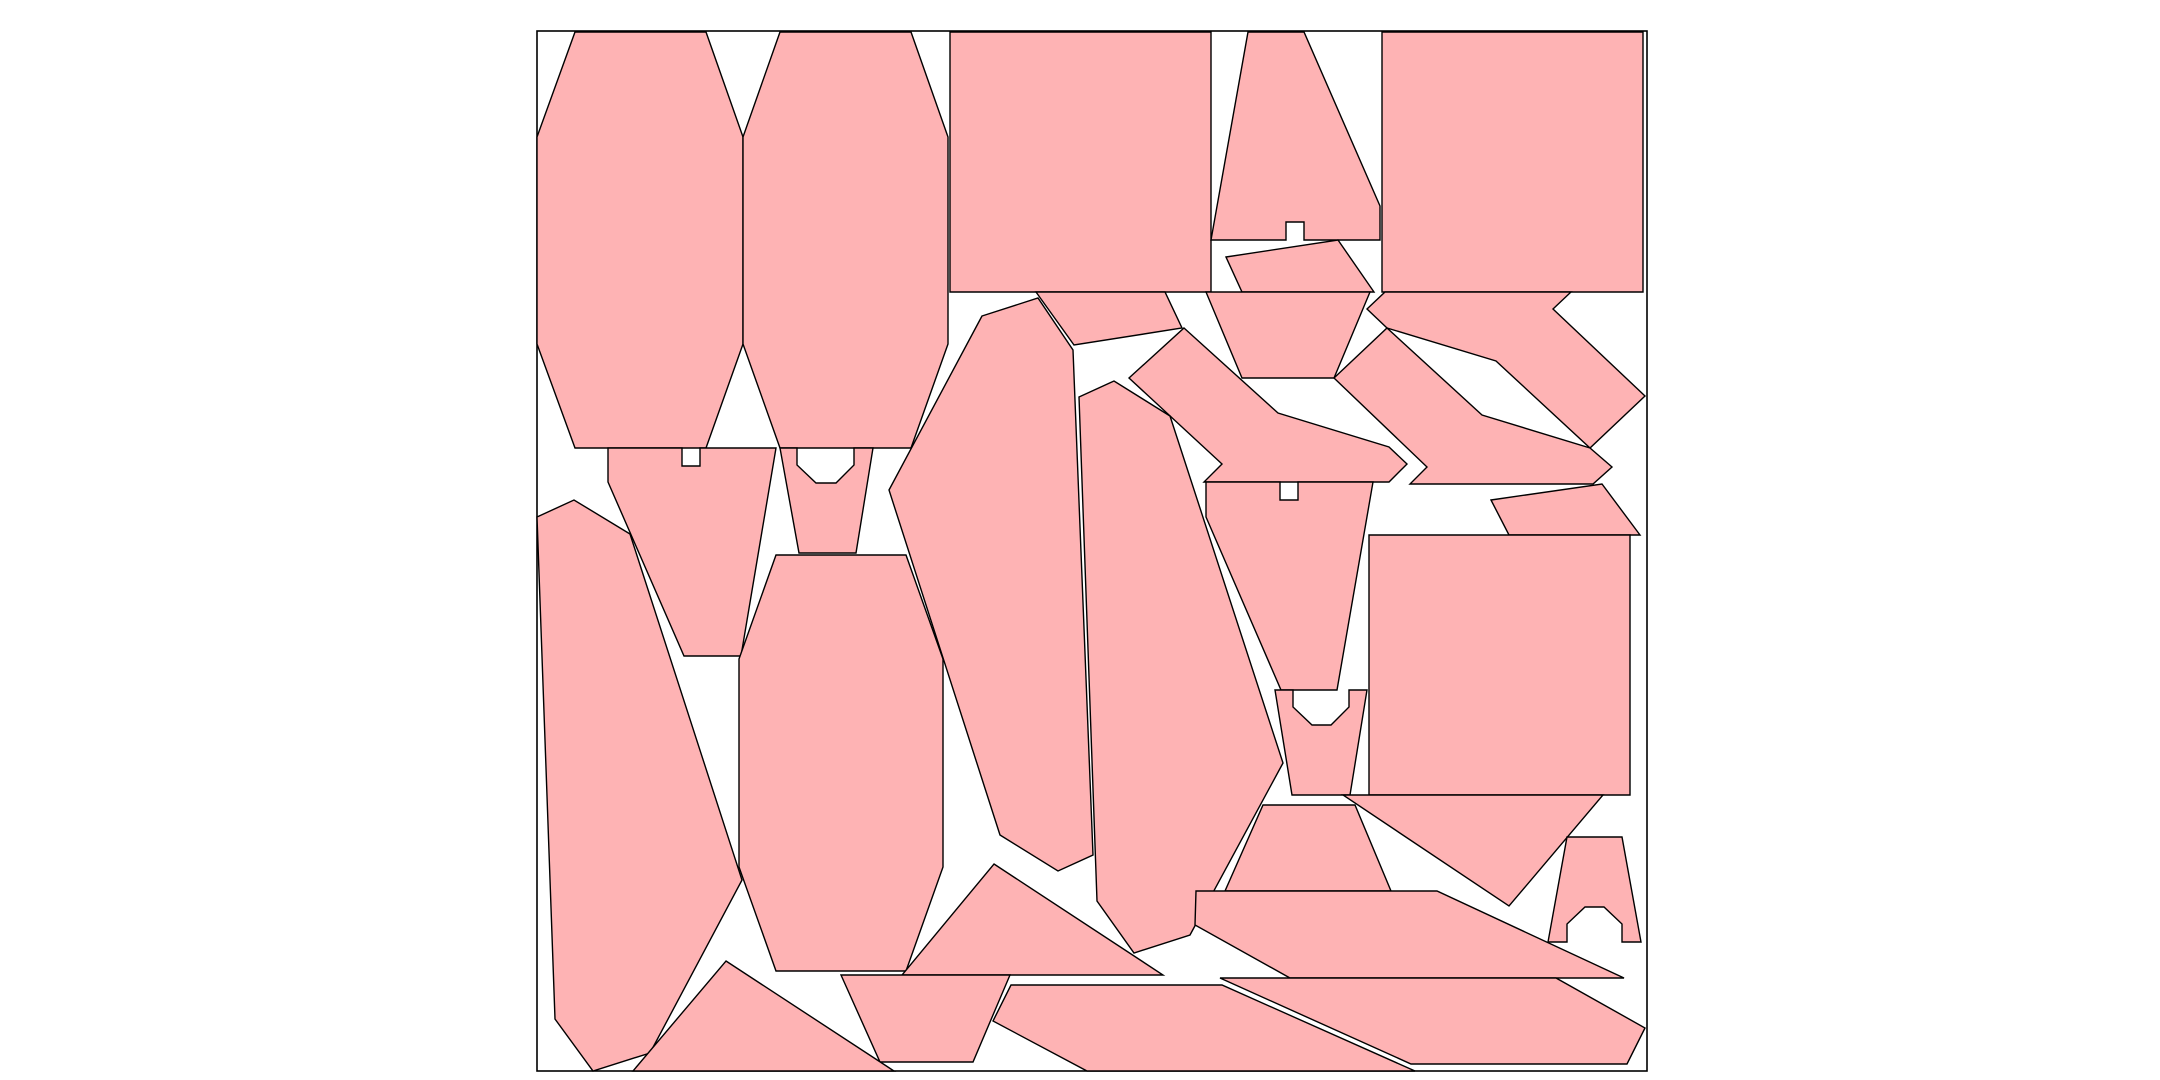  What do you see at coordinates (1512, 162) in the screenshot?
I see `piece-rectangle-top-right` at bounding box center [1512, 162].